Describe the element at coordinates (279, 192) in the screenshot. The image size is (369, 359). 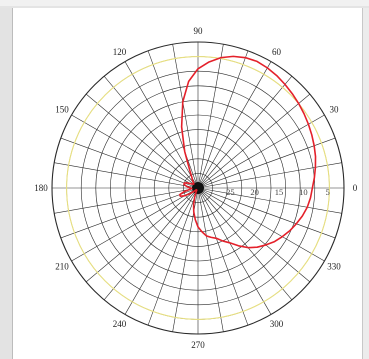
I see `radial-tick-label: 15` at that location.